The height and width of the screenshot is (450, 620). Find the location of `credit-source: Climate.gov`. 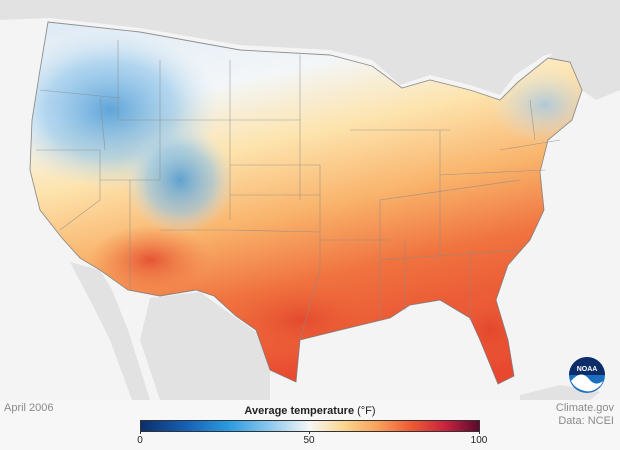

credit-source: Climate.gov is located at coordinates (584, 408).